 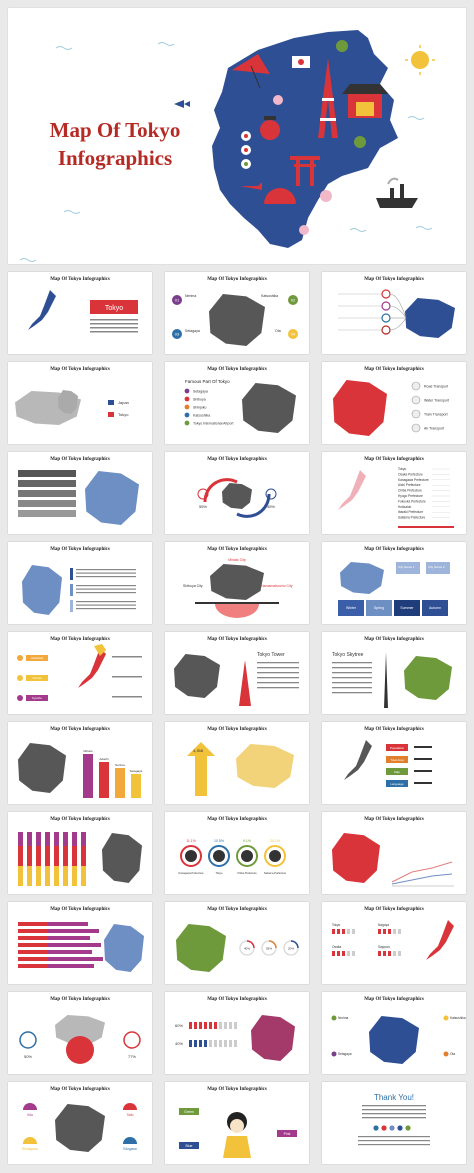 I want to click on slide-text: 50%, so click(x=28, y=1056).